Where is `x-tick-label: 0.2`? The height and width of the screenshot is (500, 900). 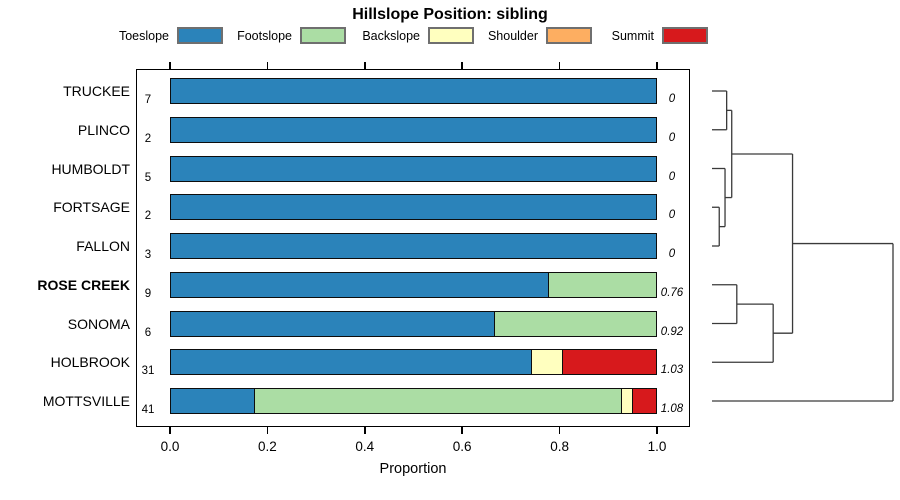
x-tick-label: 0.2 is located at coordinates (267, 446).